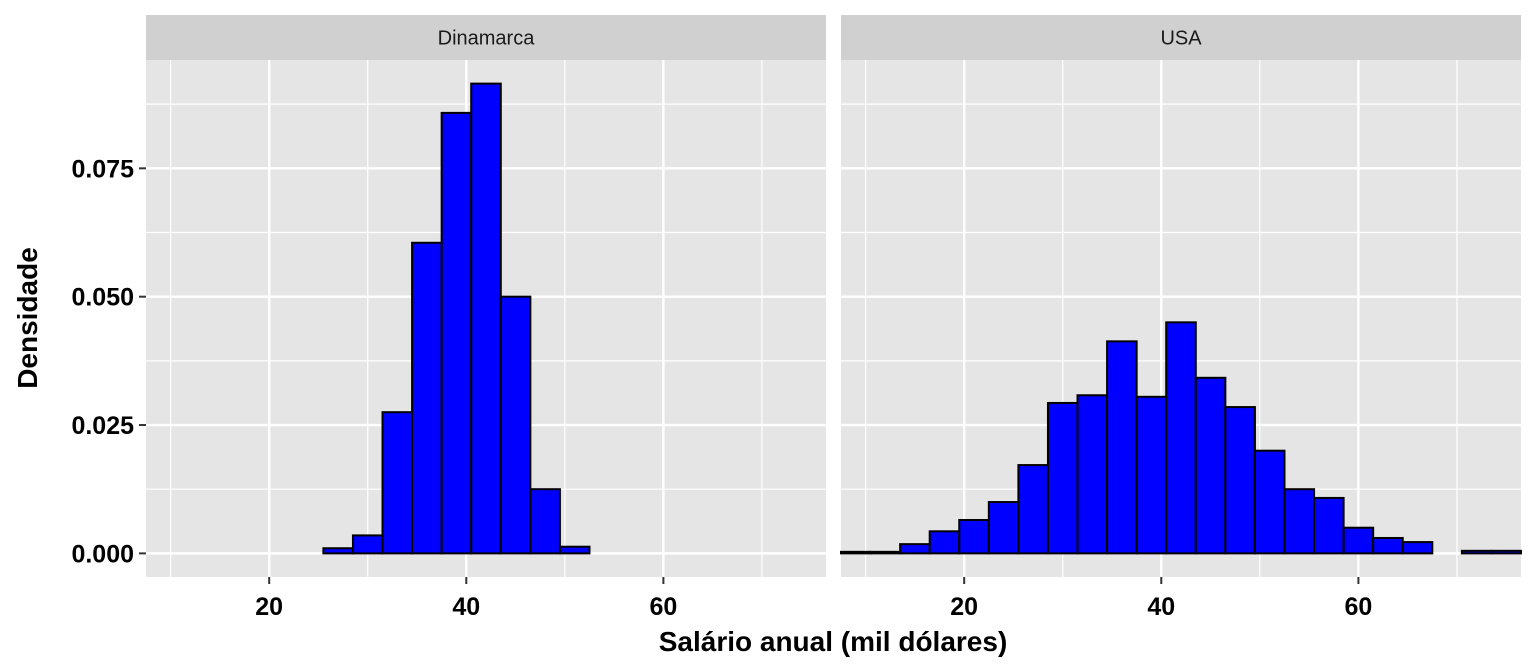 The height and width of the screenshot is (672, 1536). Describe the element at coordinates (813, 599) in the screenshot. I see `x-axes: 20 40 60 20 40 60` at that location.